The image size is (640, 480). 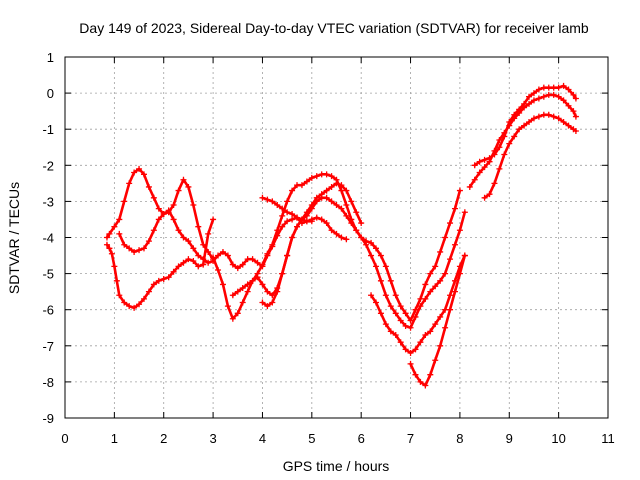 What do you see at coordinates (14, 238) in the screenshot?
I see `y-axis-label: SDTVAR / TECUs` at bounding box center [14, 238].